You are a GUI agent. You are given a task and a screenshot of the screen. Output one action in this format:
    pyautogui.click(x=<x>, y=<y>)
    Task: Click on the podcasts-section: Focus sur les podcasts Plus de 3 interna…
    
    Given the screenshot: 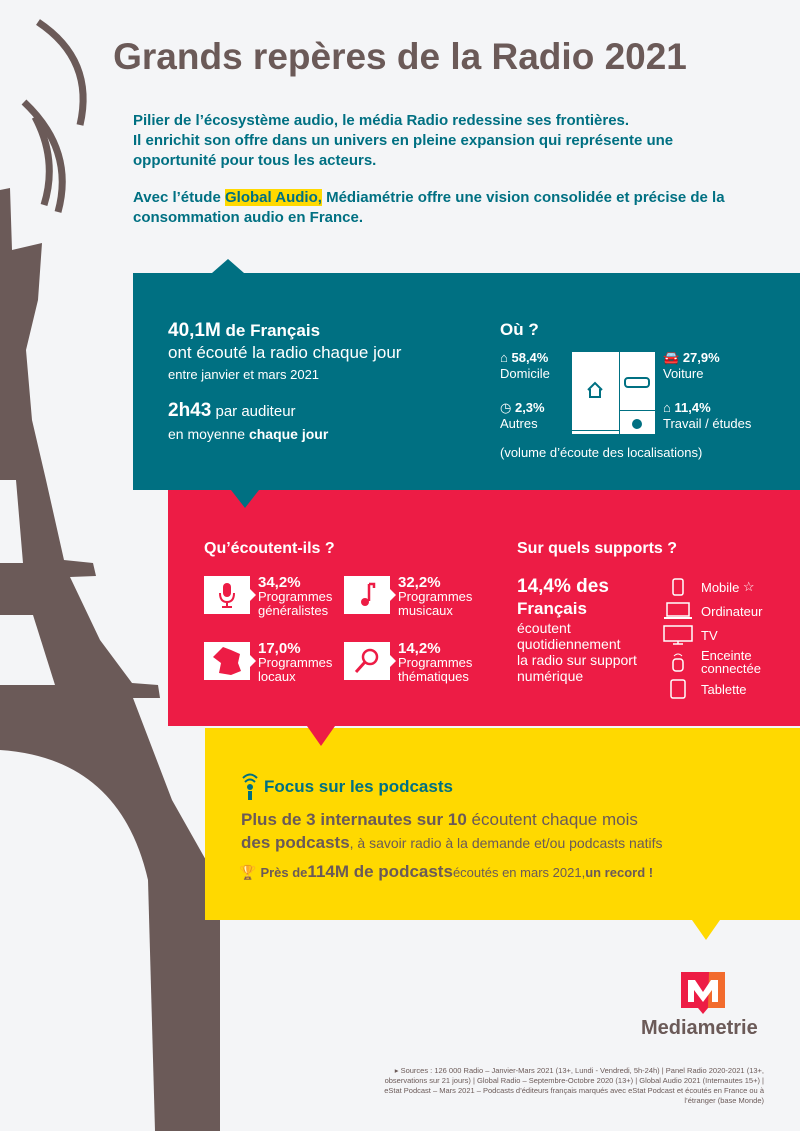 What is the action you would take?
    pyautogui.click(x=502, y=824)
    